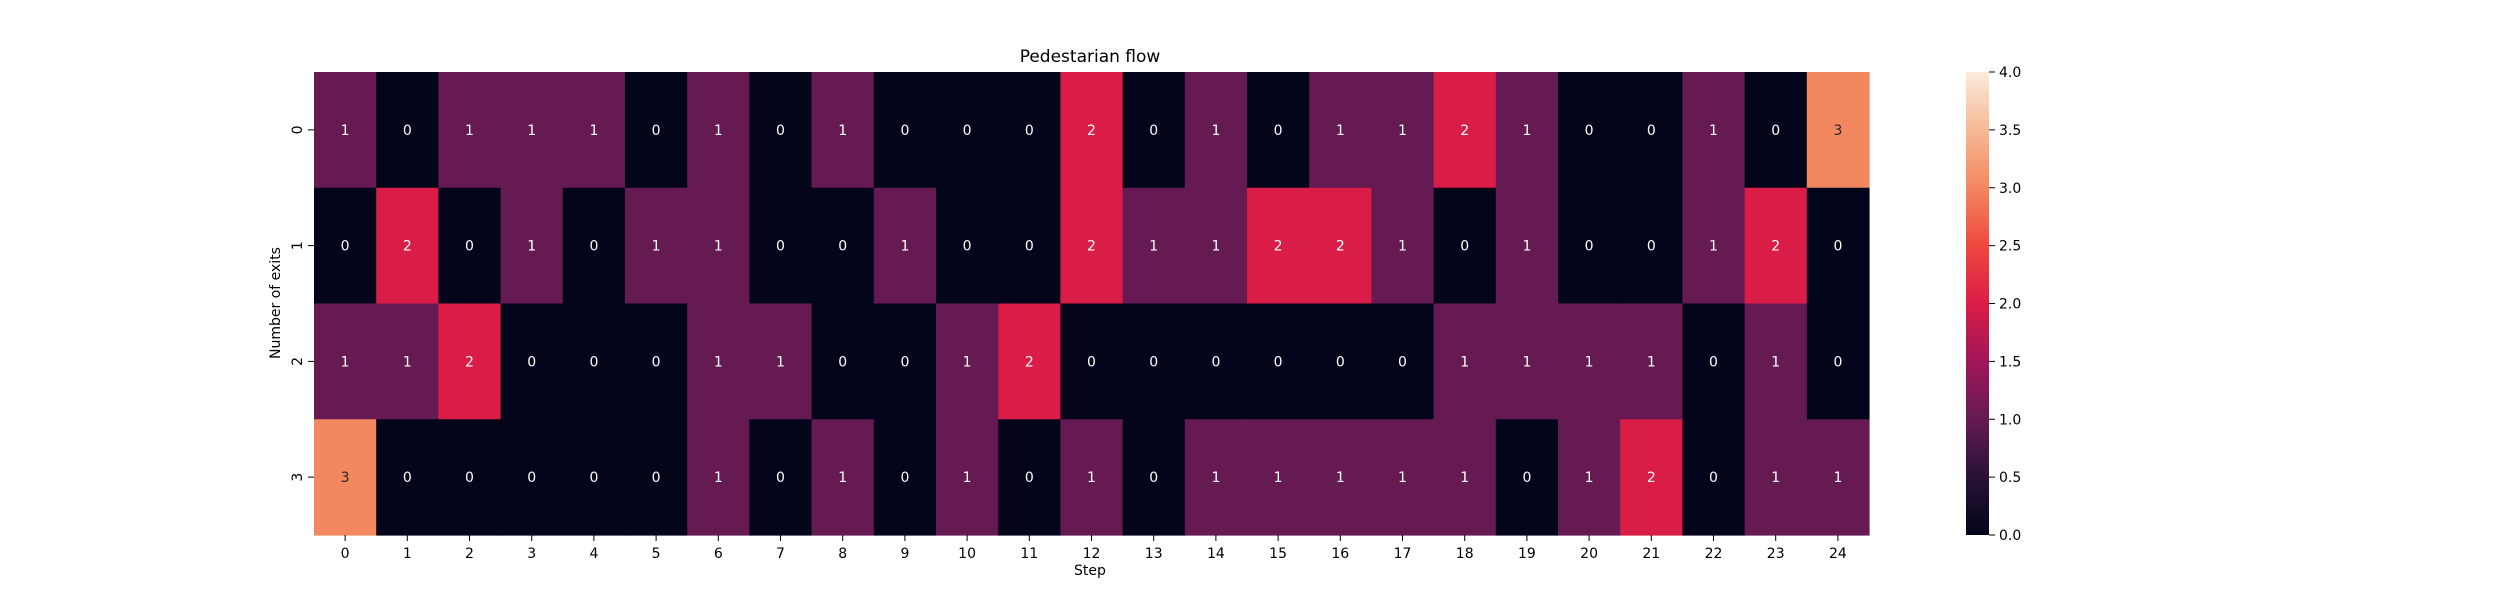 The height and width of the screenshot is (604, 2500). I want to click on colorbar-tick-label: 4.0, so click(2010, 73).